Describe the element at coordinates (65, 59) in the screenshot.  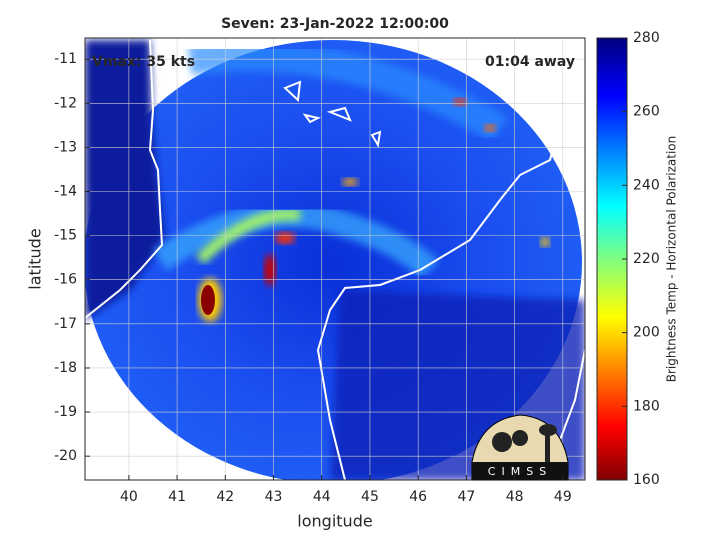
I see `y-tick-label: -11` at that location.